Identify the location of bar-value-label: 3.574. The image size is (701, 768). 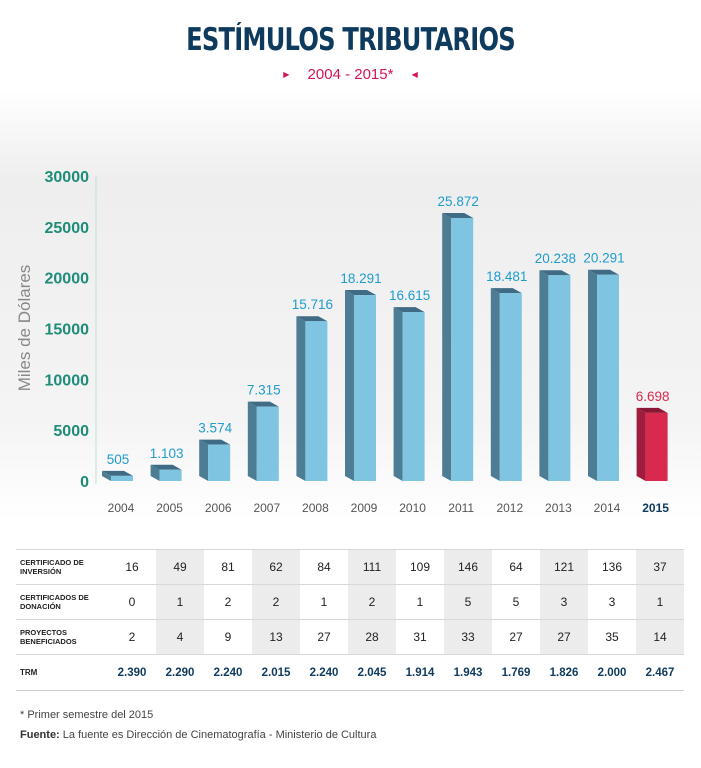
(215, 428).